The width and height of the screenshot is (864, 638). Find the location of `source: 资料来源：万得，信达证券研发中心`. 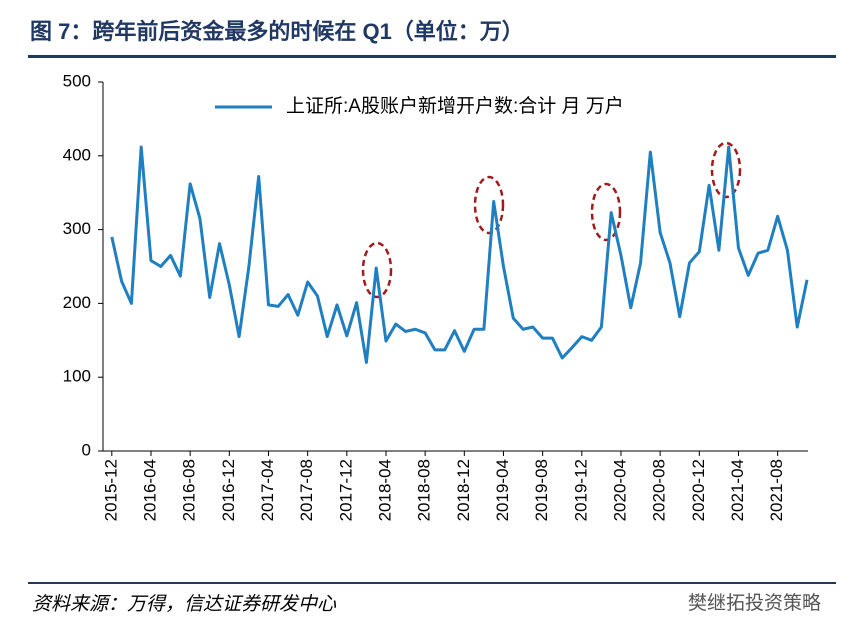

source: 资料来源：万得，信达证券研发中心 is located at coordinates (184, 604).